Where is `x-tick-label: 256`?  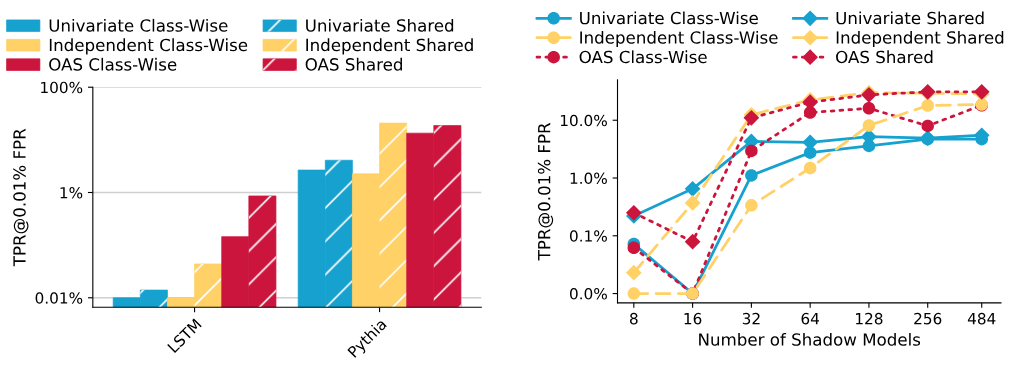
x-tick-label: 256 is located at coordinates (928, 318).